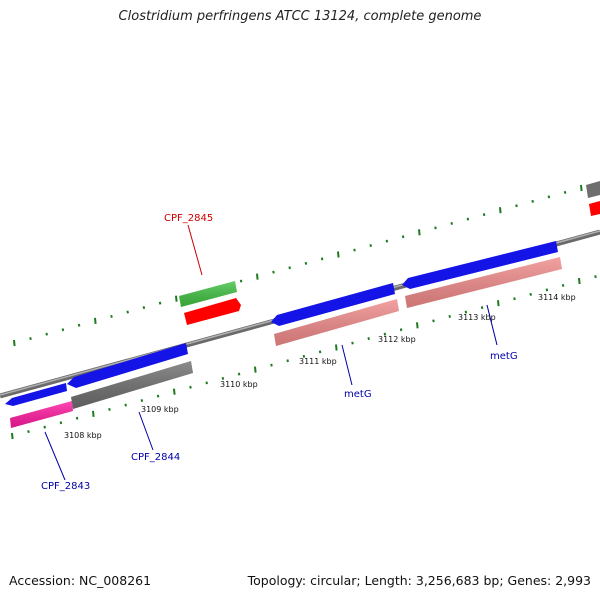 Image resolution: width=600 pixels, height=600 pixels. I want to click on feature-edge-reverse, so click(594, 208).